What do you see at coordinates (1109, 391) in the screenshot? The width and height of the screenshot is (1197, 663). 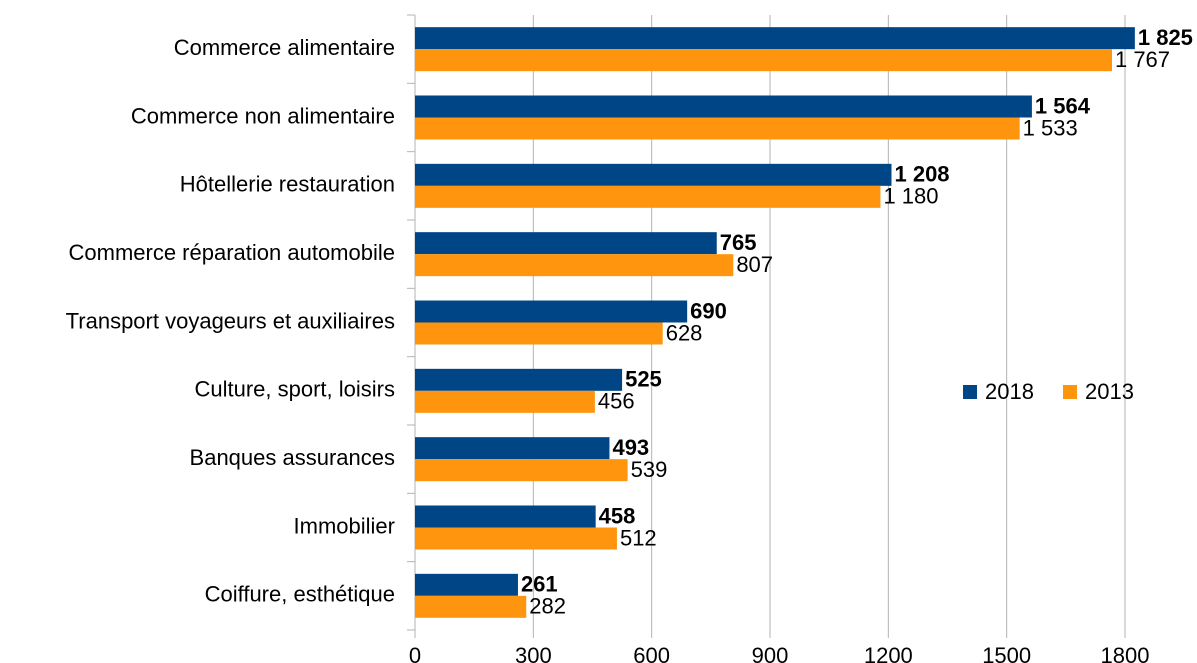 I see `legend-label: 2013` at bounding box center [1109, 391].